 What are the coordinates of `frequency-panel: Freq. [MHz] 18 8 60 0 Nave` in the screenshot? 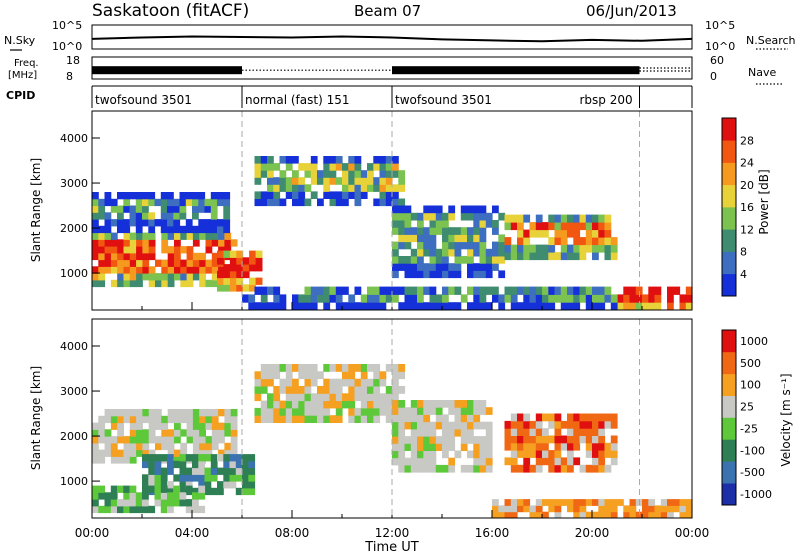 It's located at (395, 69).